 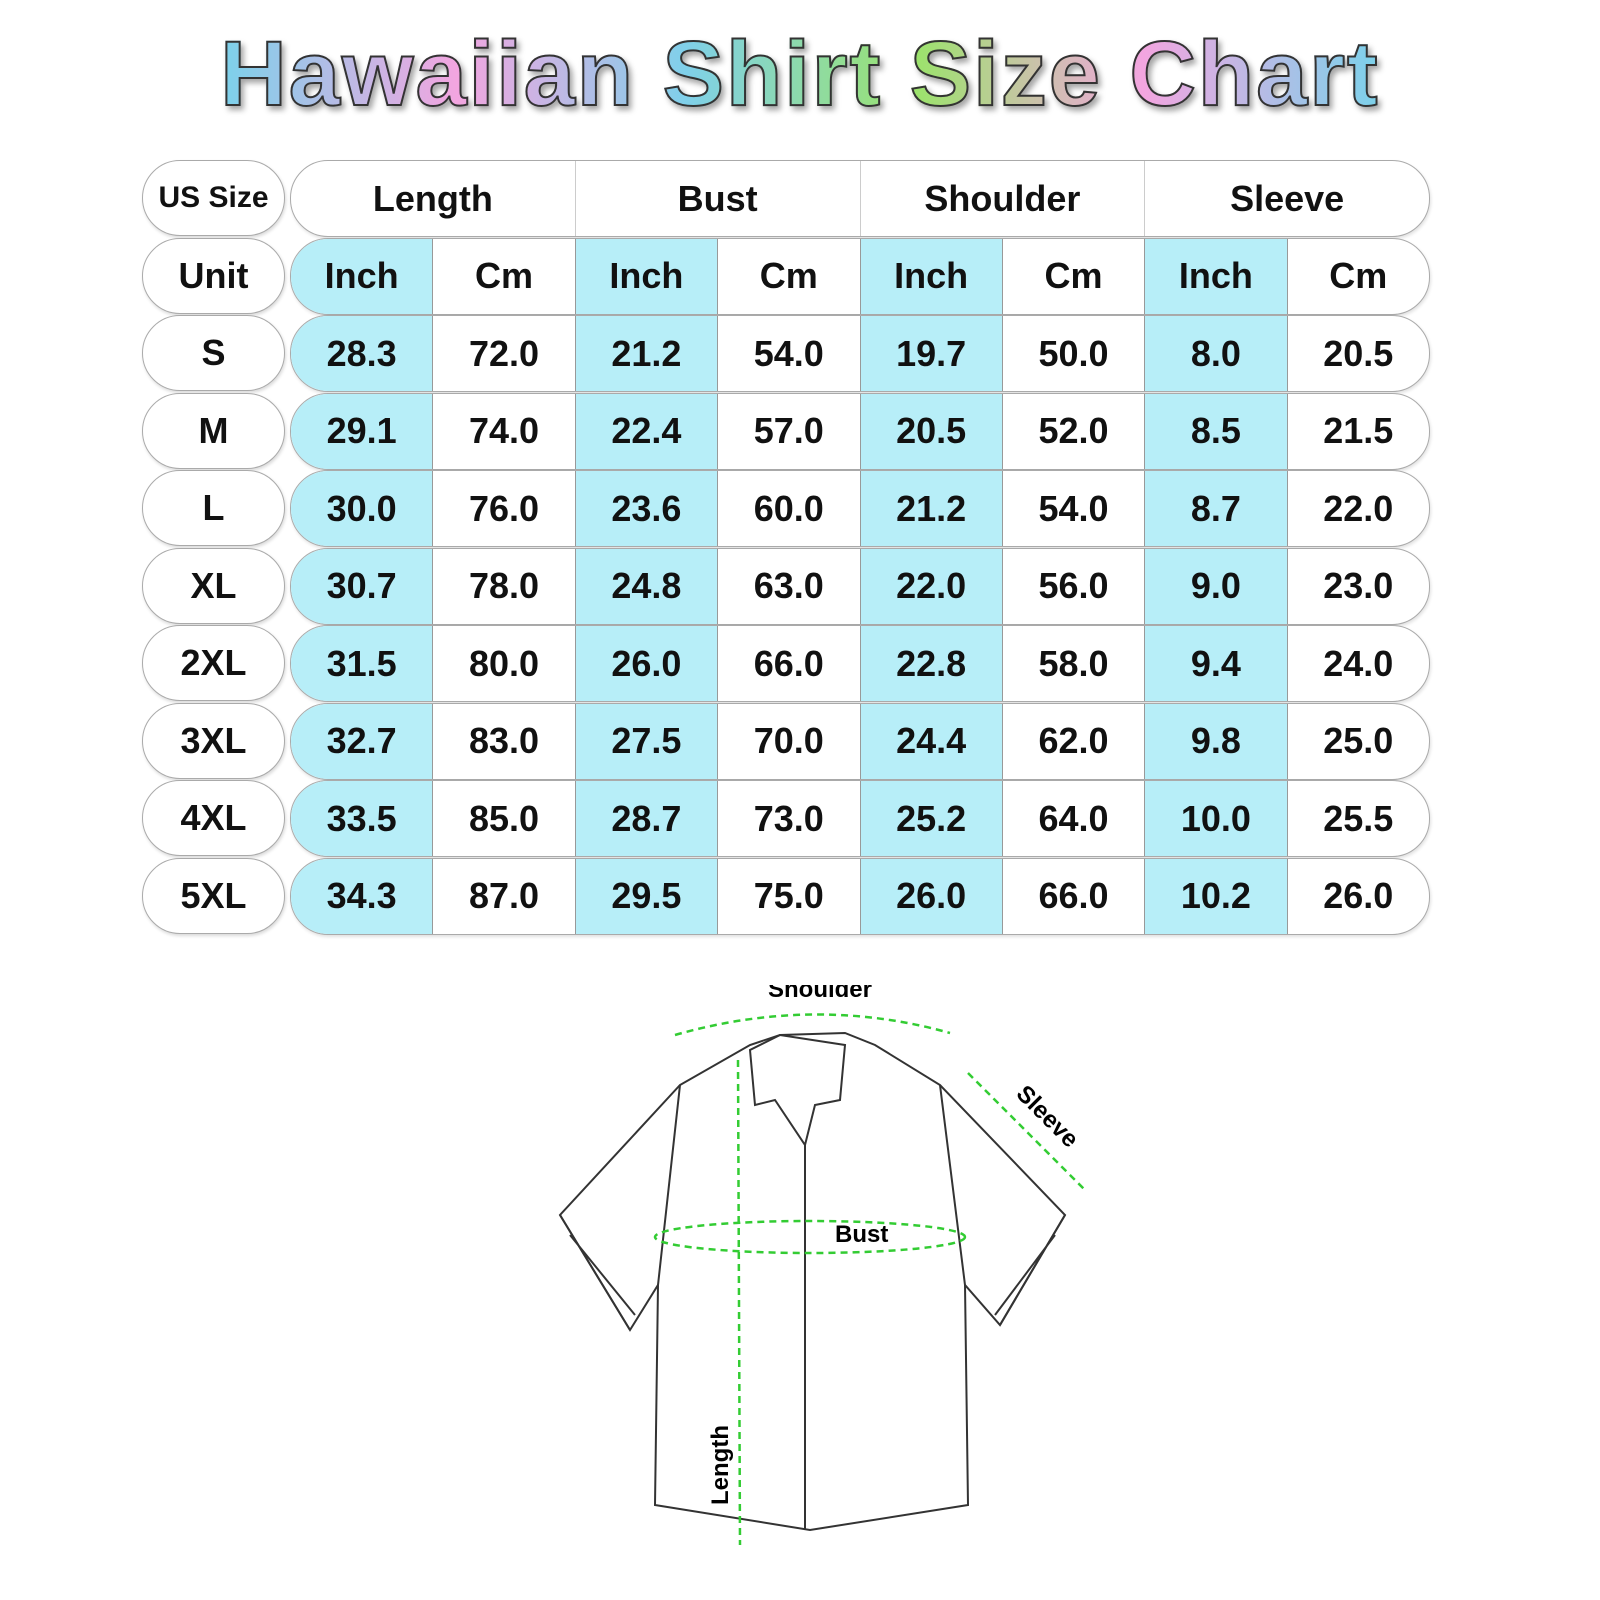 I want to click on table-cell: 24.4, so click(x=931, y=741).